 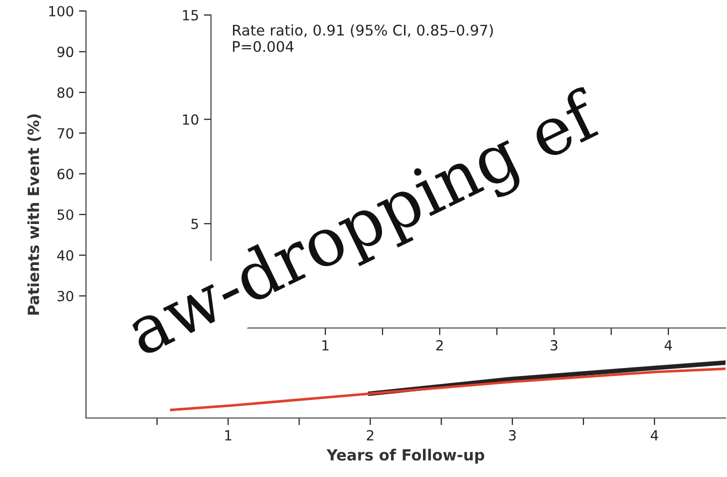 What do you see at coordinates (190, 119) in the screenshot?
I see `y-tick-label: 10` at bounding box center [190, 119].